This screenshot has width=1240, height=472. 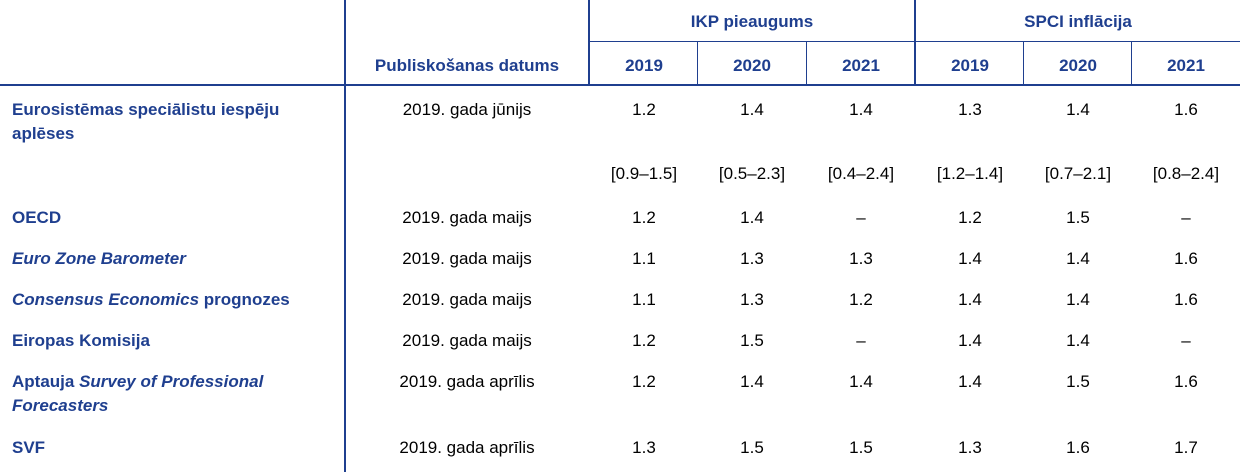 What do you see at coordinates (861, 173) in the screenshot?
I see `range-cell: [0.4–2.4]` at bounding box center [861, 173].